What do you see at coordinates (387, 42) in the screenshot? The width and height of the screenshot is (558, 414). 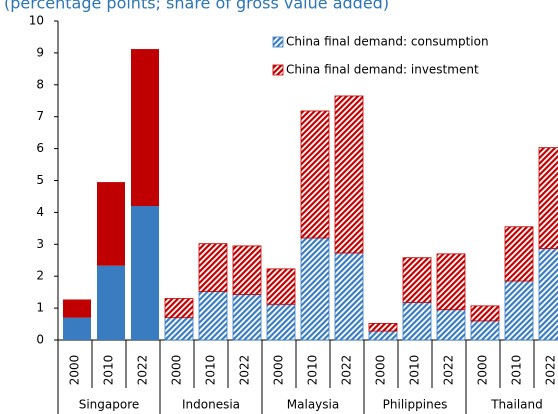 I see `legend-label: China final demand: consumption` at bounding box center [387, 42].